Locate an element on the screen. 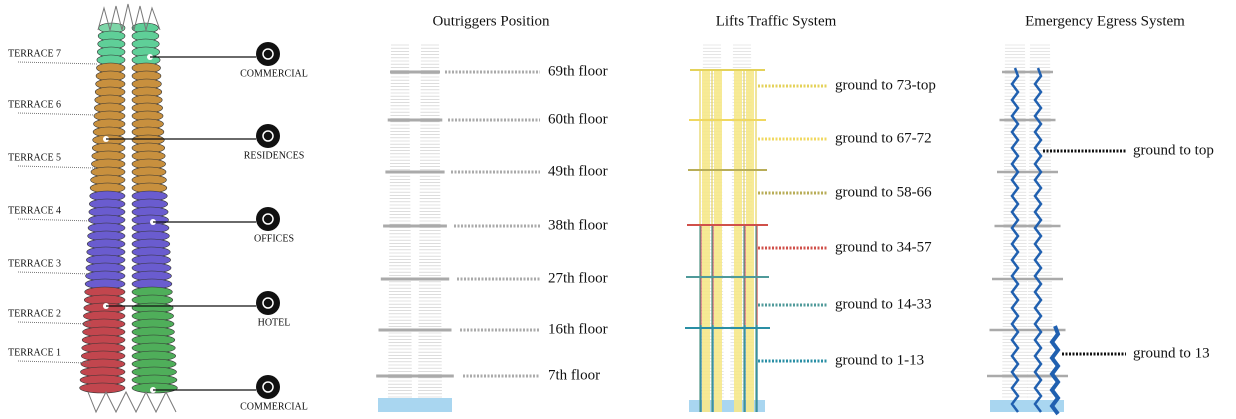  zone-label: ground to 14-33 is located at coordinates (883, 304).